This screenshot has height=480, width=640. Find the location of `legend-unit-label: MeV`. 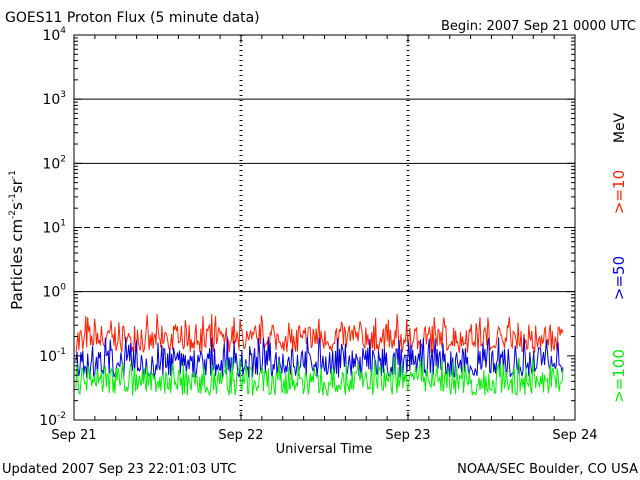

legend-unit-label: MeV is located at coordinates (620, 127).